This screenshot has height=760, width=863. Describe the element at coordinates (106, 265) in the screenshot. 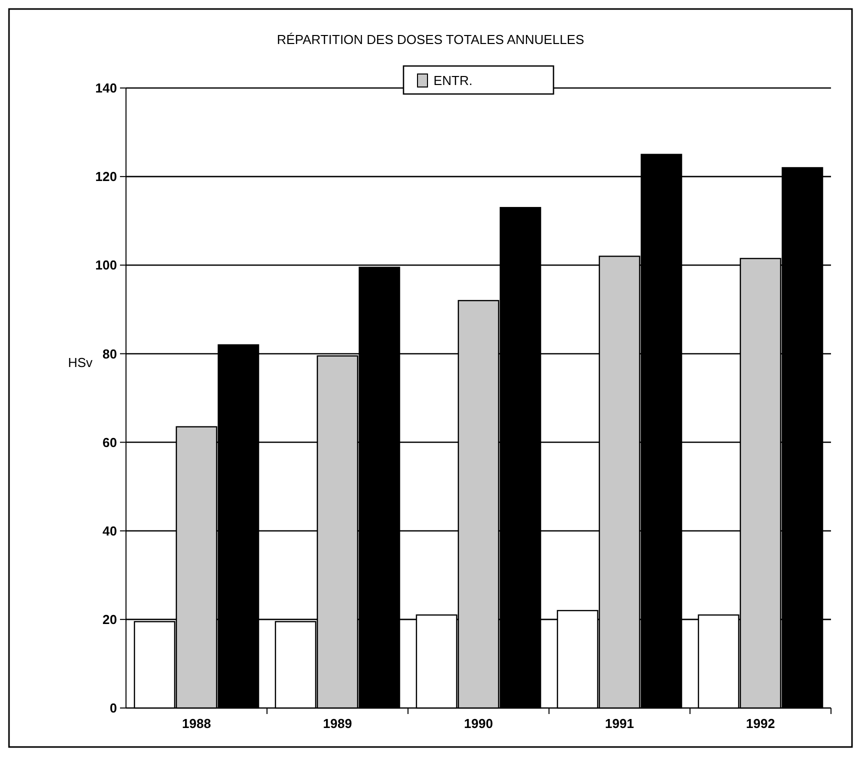

I see `y-tick-label: 100` at that location.